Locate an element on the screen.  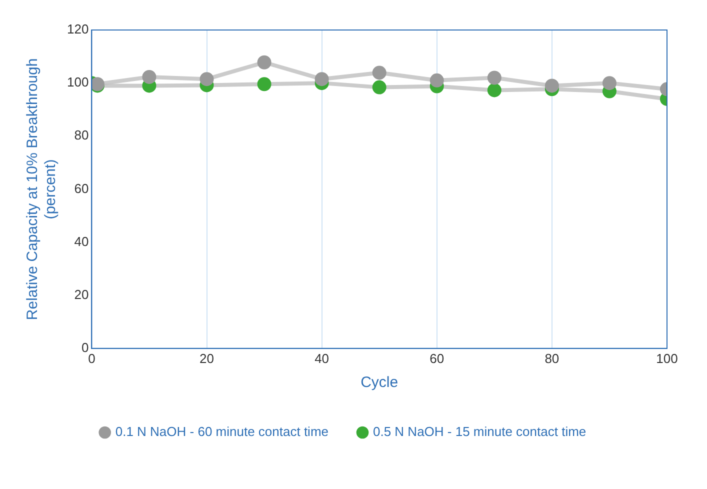
y-tick-label: 80 is located at coordinates (81, 135).